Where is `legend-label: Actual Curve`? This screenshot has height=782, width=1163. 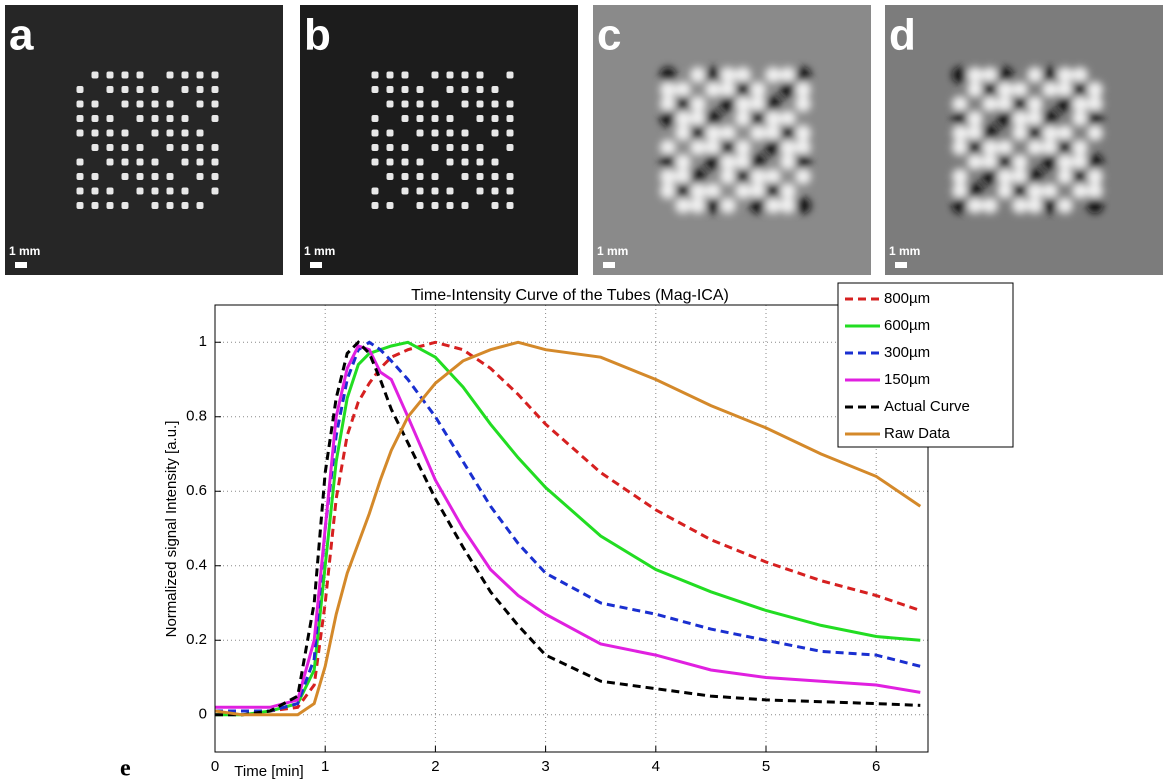 legend-label: Actual Curve is located at coordinates (927, 406).